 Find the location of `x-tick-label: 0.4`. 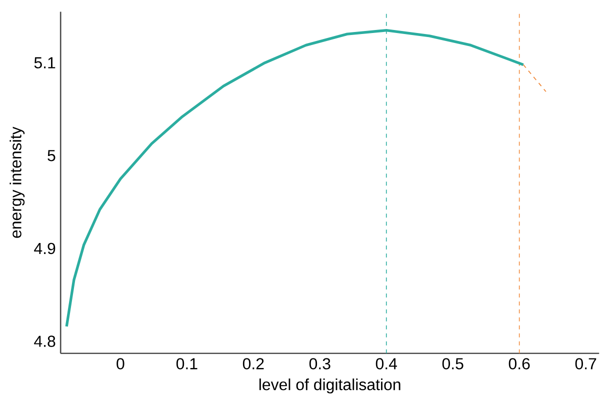

x-tick-label: 0.4 is located at coordinates (386, 364).